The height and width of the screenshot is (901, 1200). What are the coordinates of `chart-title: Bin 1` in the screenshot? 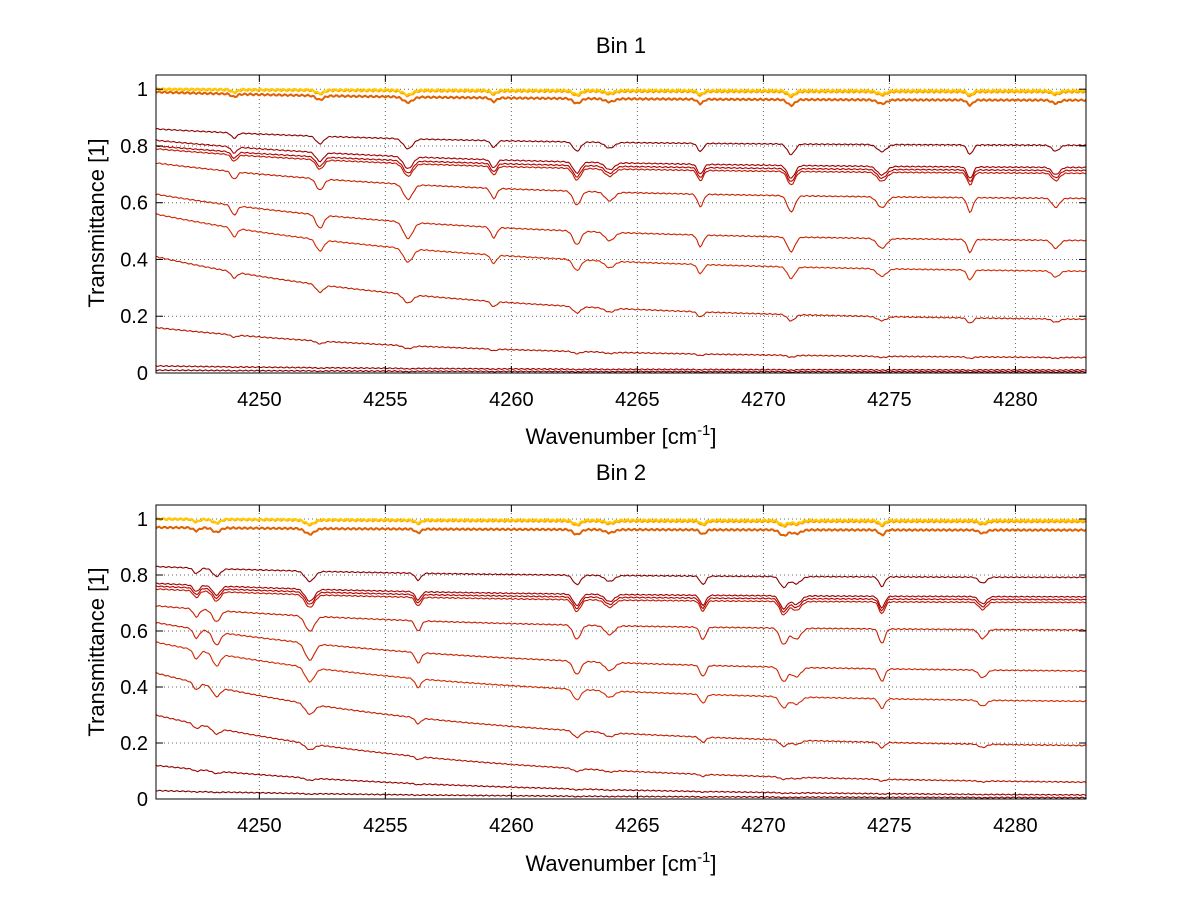 It's located at (621, 45).